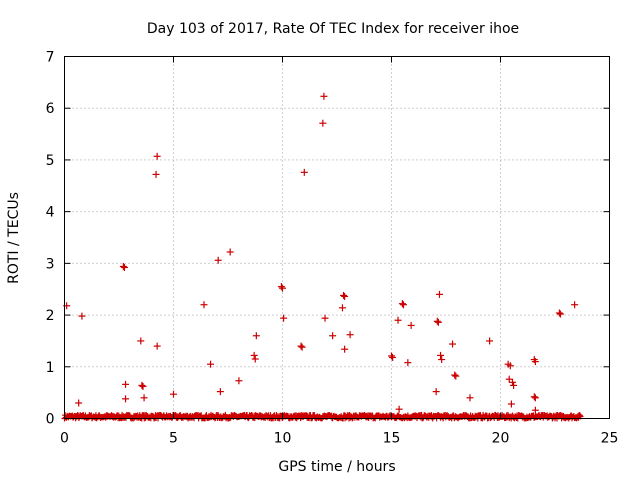 The image size is (640, 480). I want to click on y-tick-label: 4, so click(50, 213).